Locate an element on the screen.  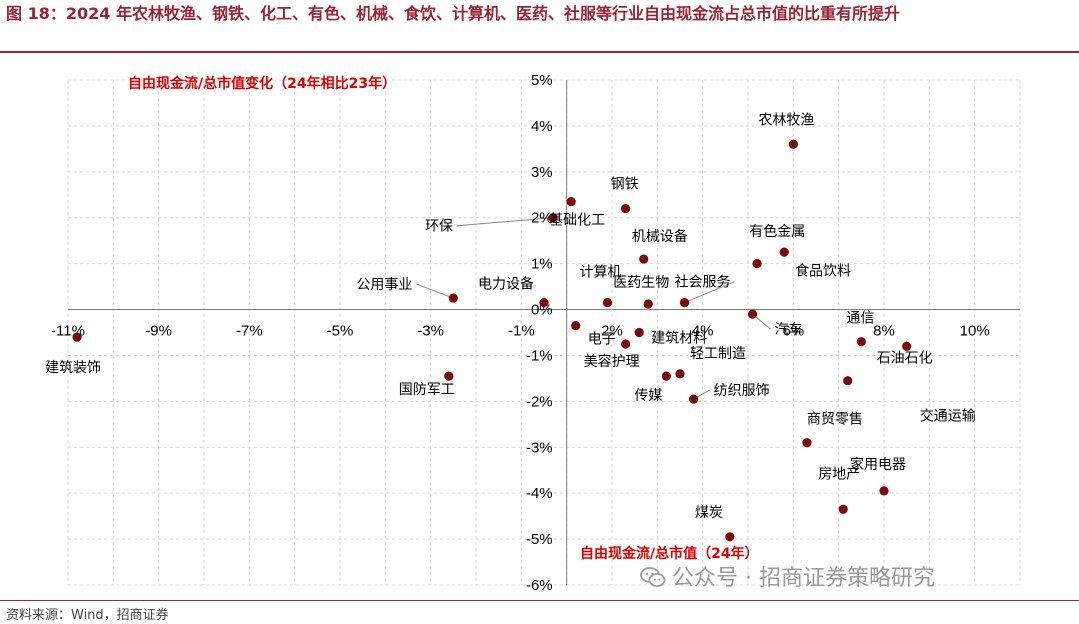
point-label: 计算机 is located at coordinates (600, 273).